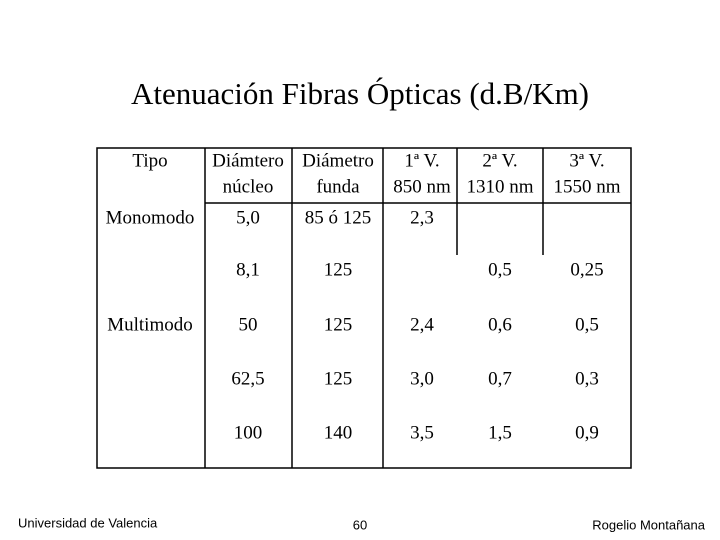 This screenshot has height=540, width=720. I want to click on header-cell: 1310 nm, so click(499, 186).